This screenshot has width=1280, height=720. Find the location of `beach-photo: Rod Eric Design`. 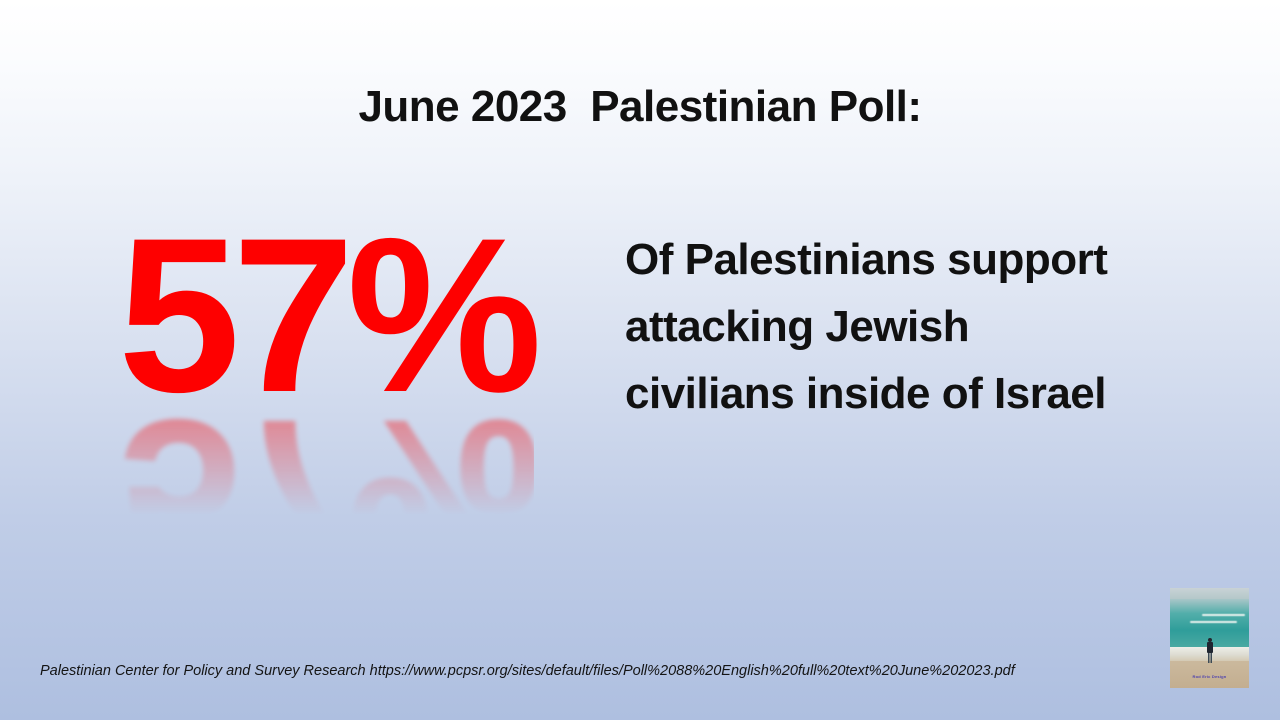

beach-photo: Rod Eric Design is located at coordinates (1209, 638).